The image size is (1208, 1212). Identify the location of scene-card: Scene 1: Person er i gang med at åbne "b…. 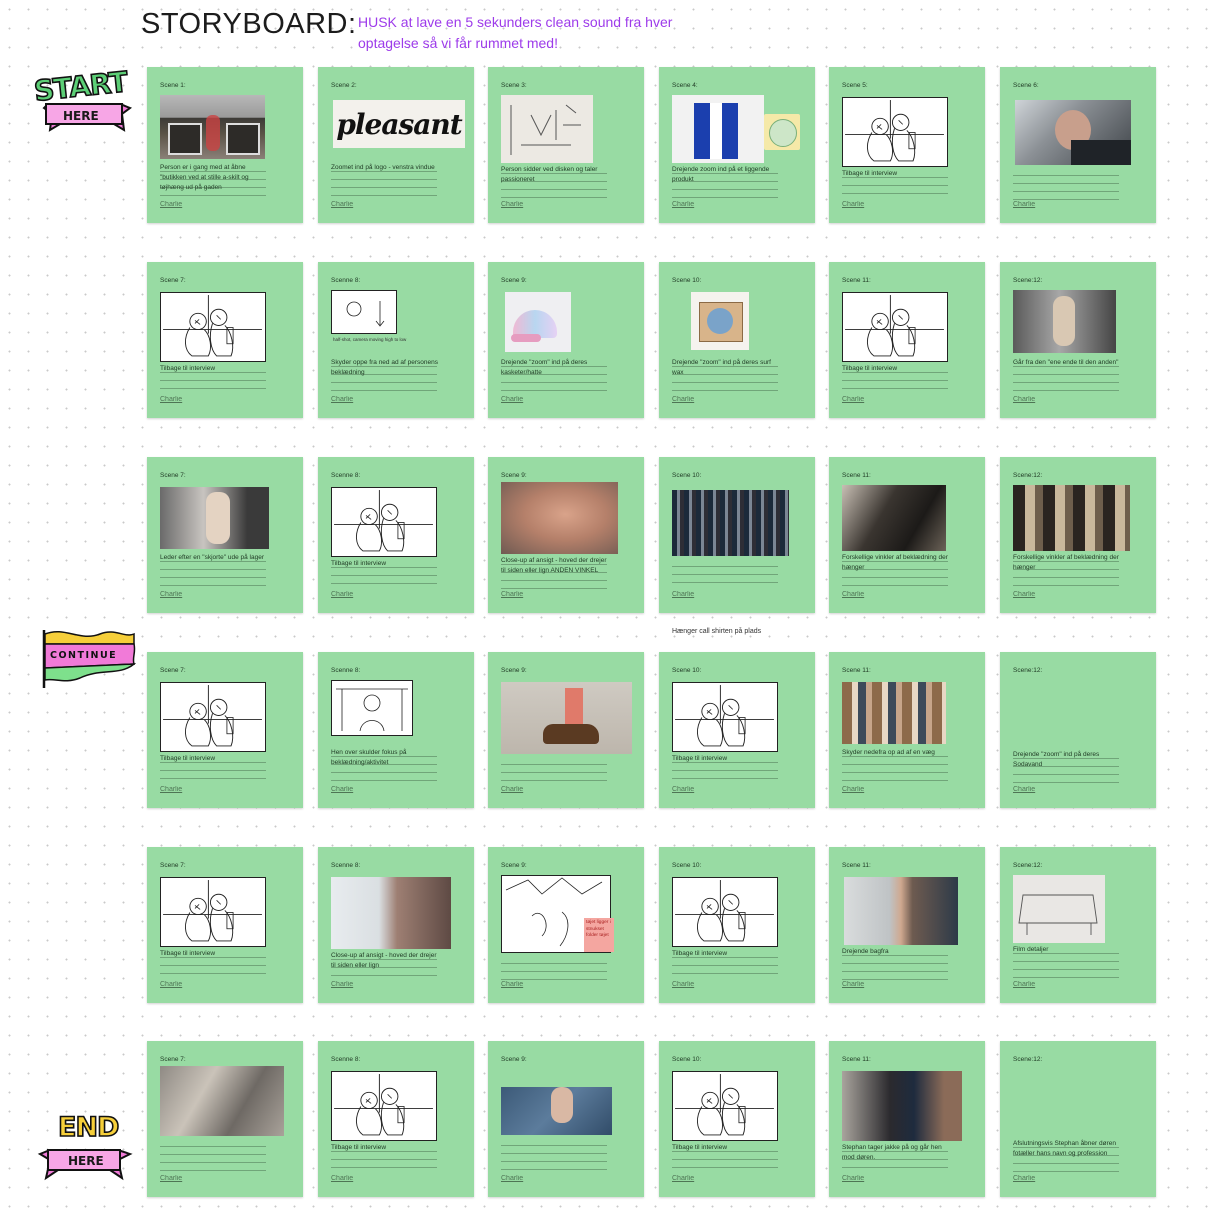
(225, 145).